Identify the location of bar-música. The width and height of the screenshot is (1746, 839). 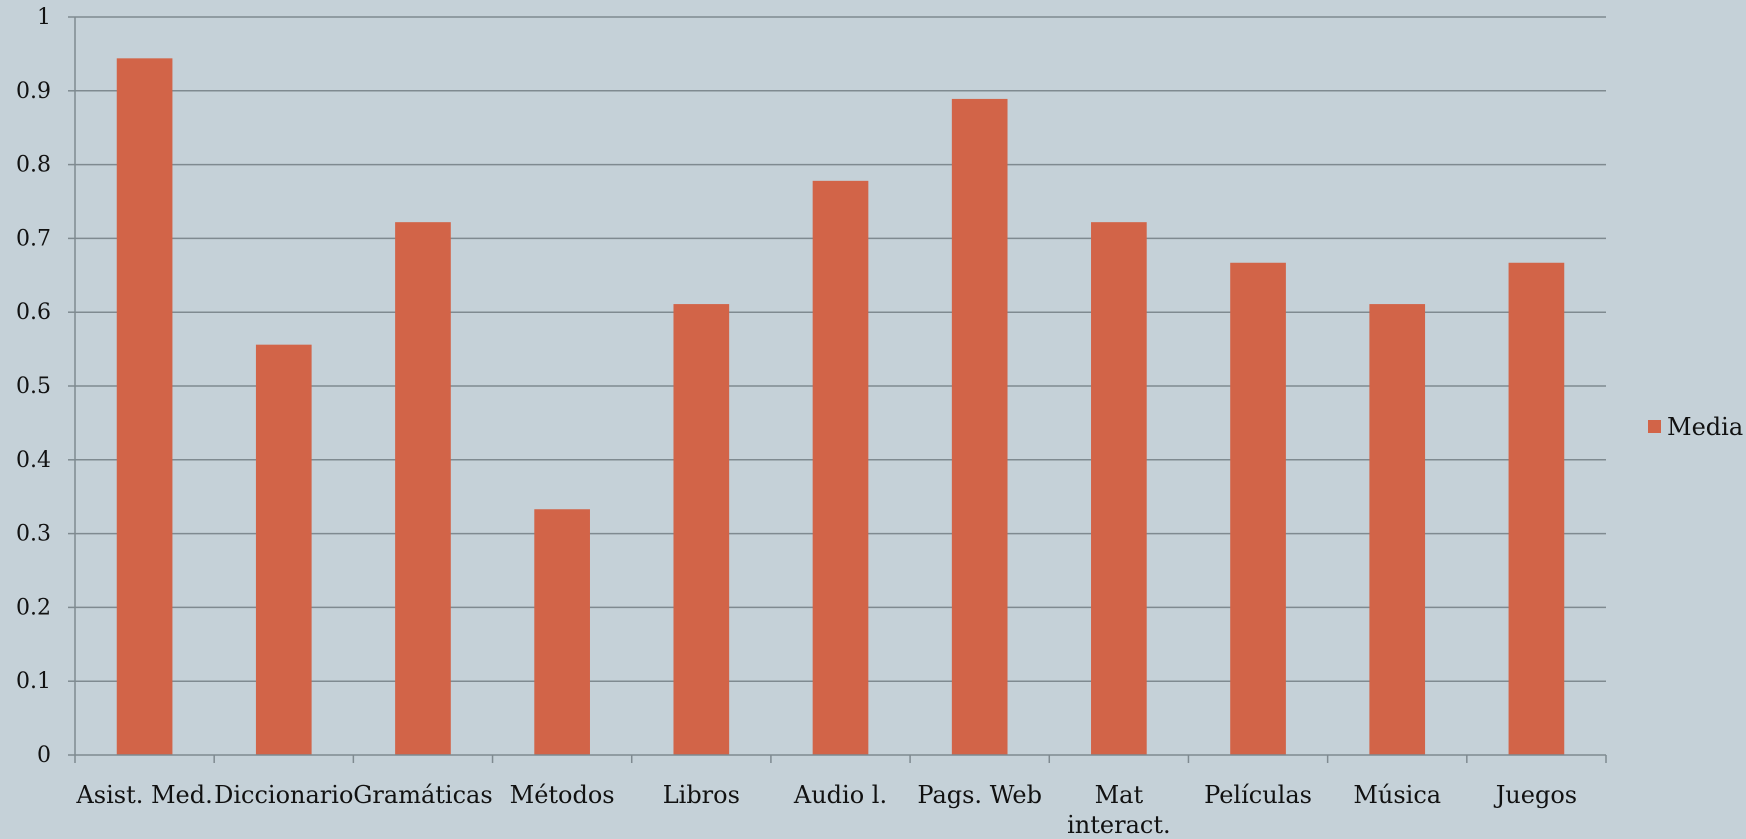
(1397, 529).